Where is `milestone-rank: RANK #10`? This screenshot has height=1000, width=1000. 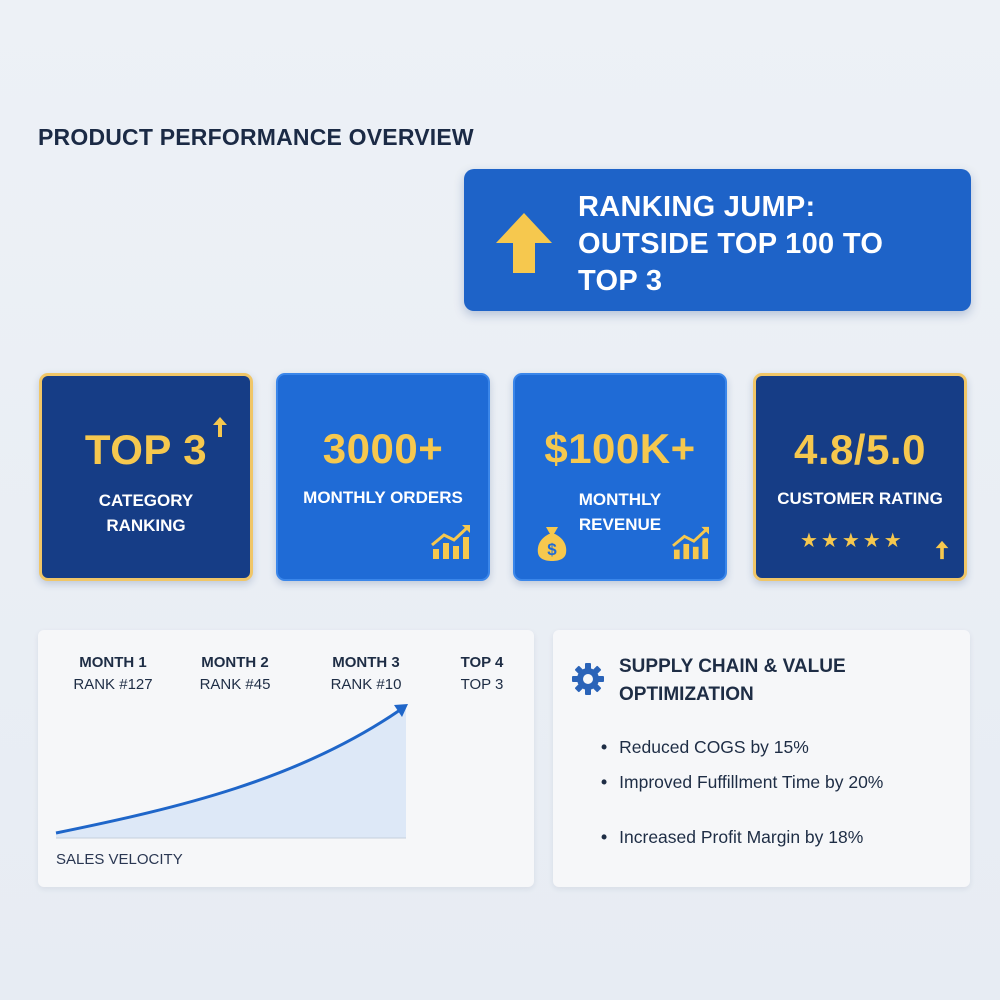 milestone-rank: RANK #10 is located at coordinates (366, 684).